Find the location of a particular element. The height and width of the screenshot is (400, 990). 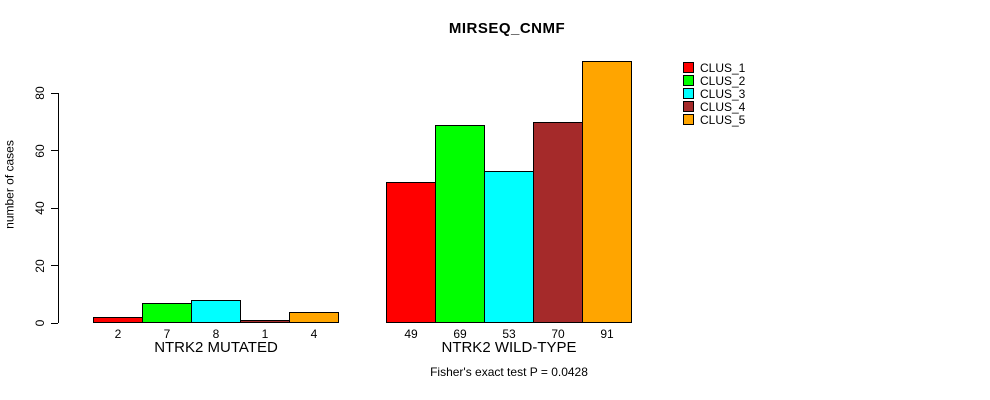

legend-label: CLUS_4 is located at coordinates (723, 106).